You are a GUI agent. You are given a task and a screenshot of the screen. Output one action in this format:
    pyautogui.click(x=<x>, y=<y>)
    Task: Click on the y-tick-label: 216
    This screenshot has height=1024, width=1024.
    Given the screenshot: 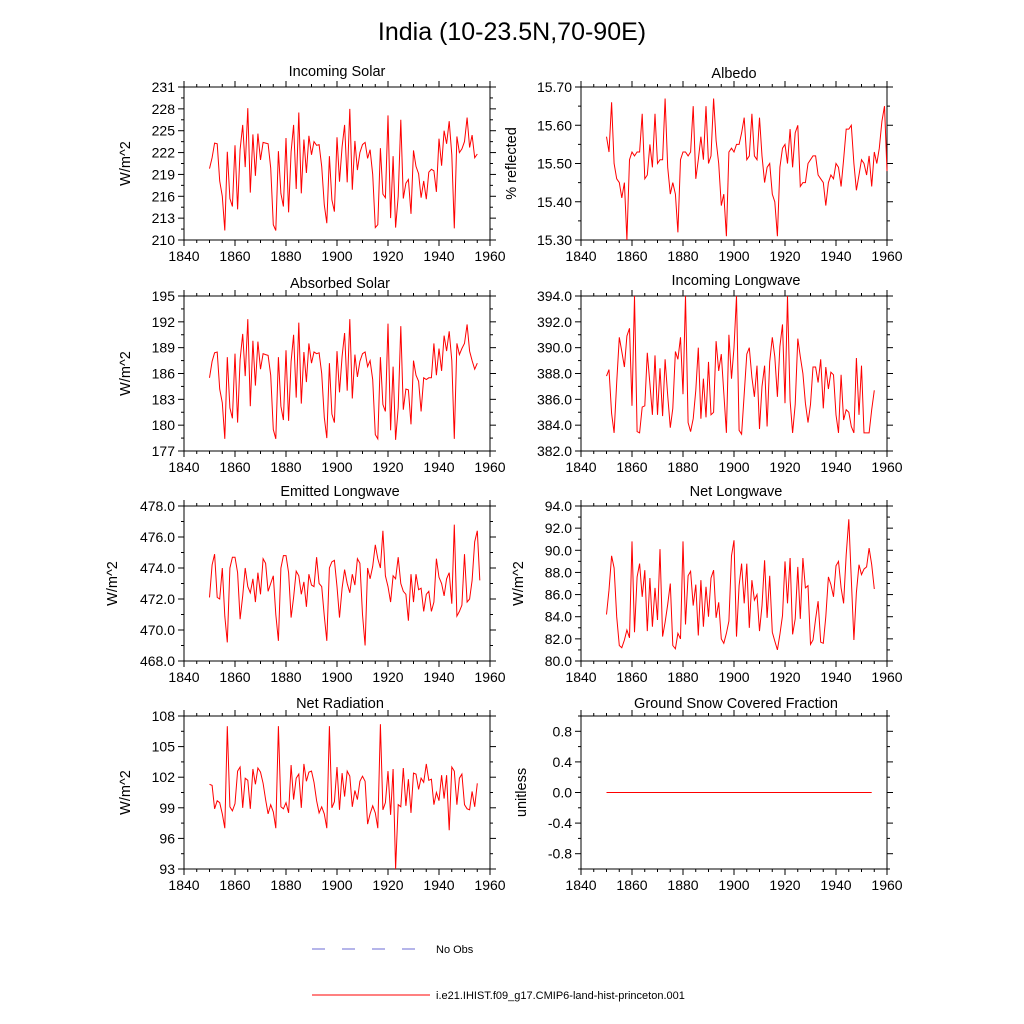 What is the action you would take?
    pyautogui.click(x=164, y=196)
    